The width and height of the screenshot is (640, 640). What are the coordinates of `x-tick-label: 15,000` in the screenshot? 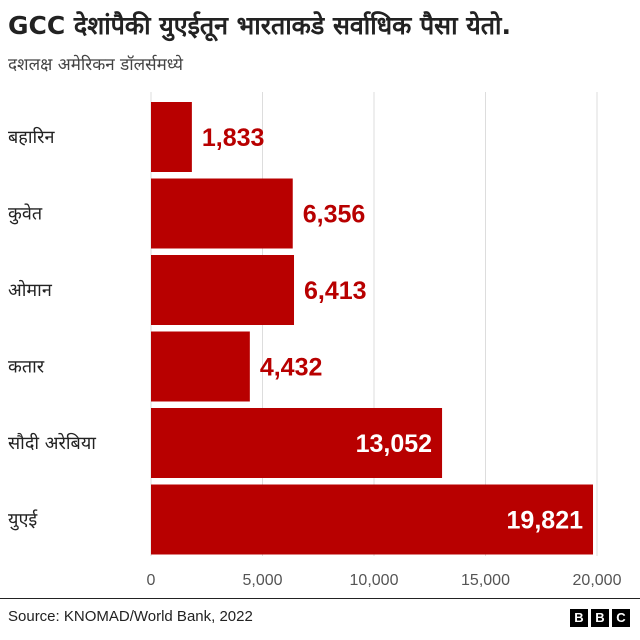 It's located at (485, 580).